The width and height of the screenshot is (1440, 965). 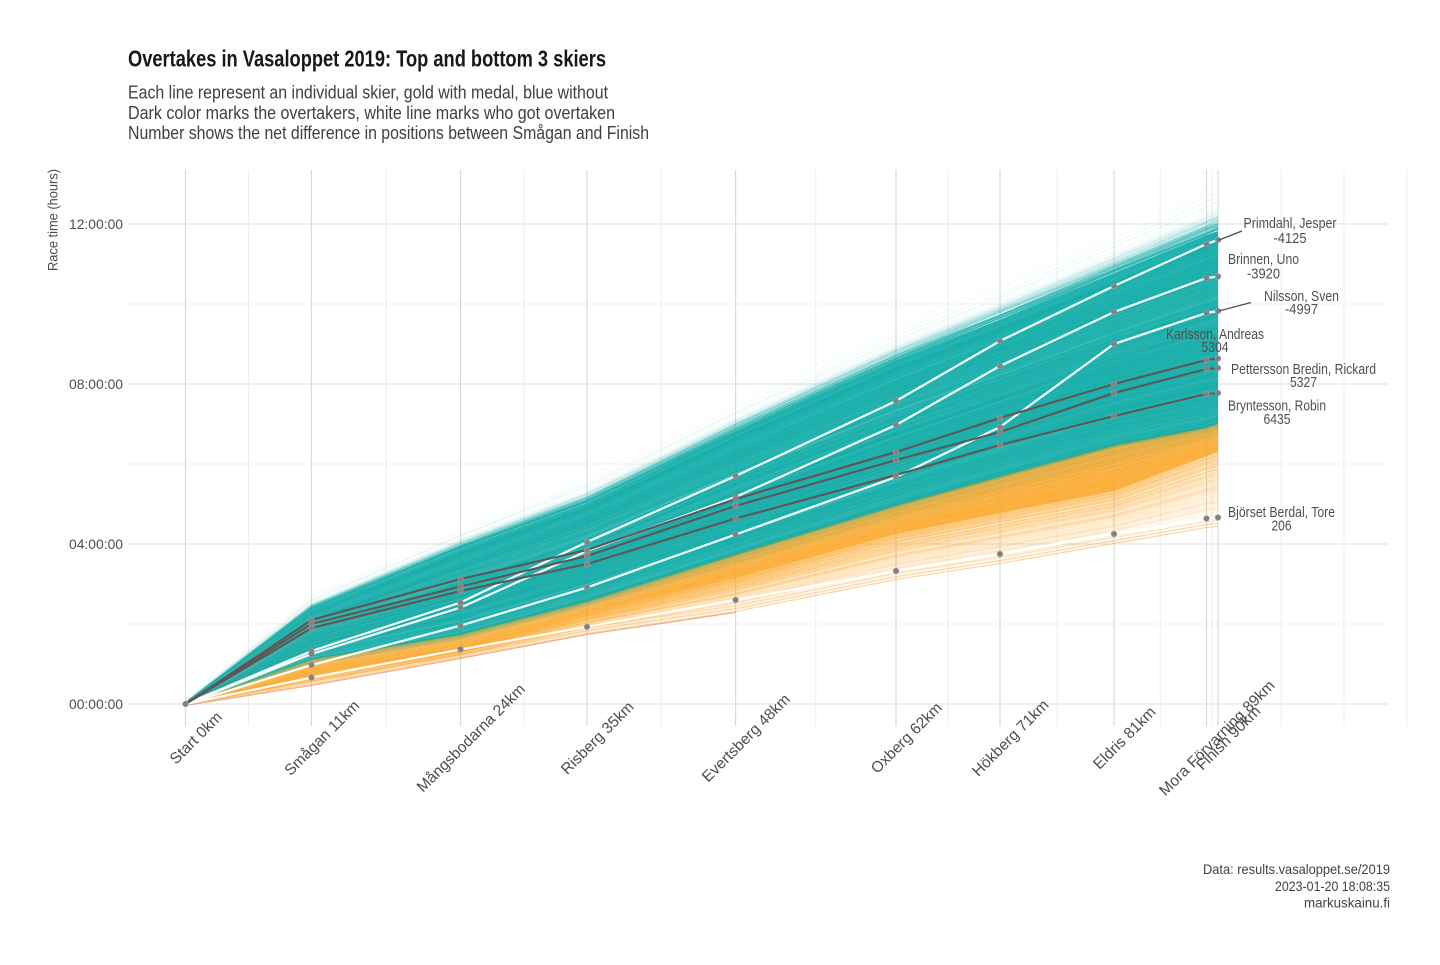 What do you see at coordinates (1282, 526) in the screenshot?
I see `svg-text: 206` at bounding box center [1282, 526].